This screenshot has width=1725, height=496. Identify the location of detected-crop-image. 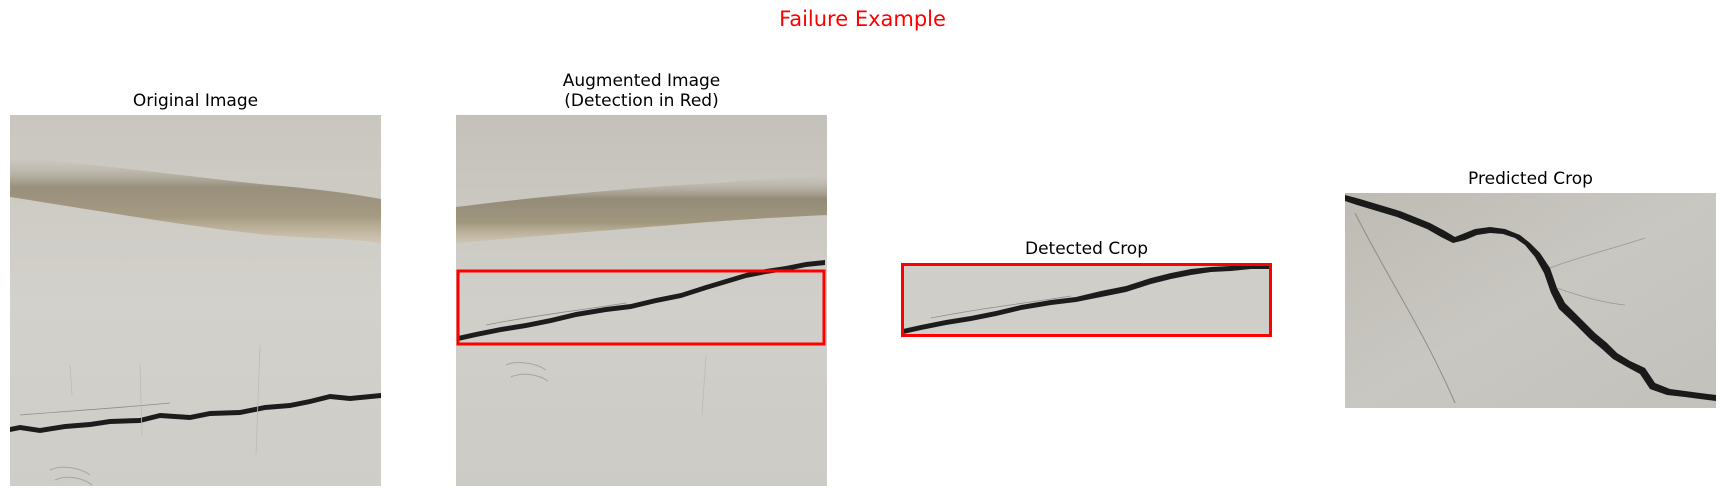
(1086, 300).